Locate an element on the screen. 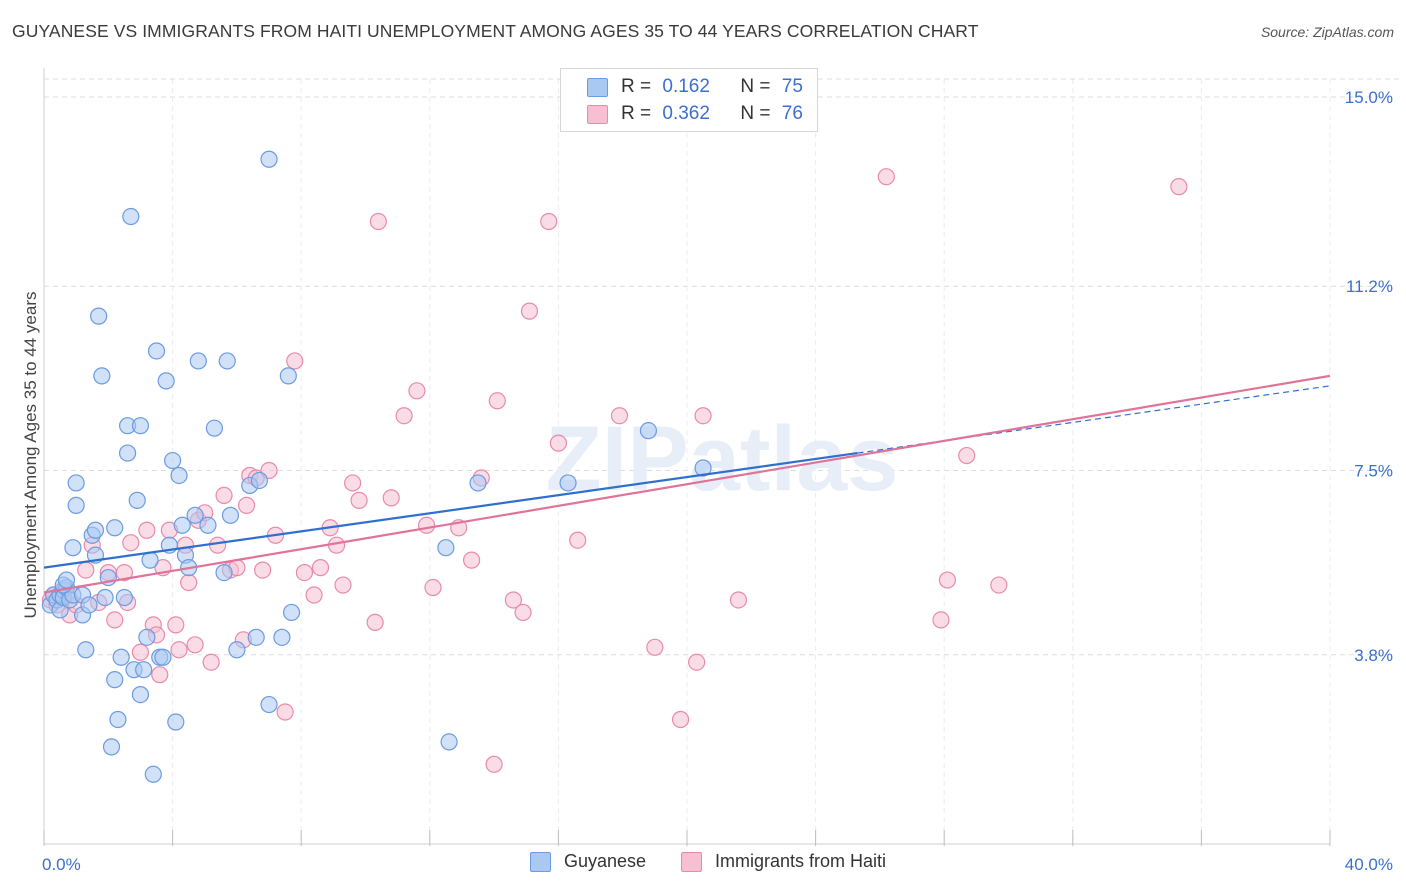 The width and height of the screenshot is (1406, 892). legend-row-haiti: R = 0.362 N = 76 is located at coordinates (695, 114).